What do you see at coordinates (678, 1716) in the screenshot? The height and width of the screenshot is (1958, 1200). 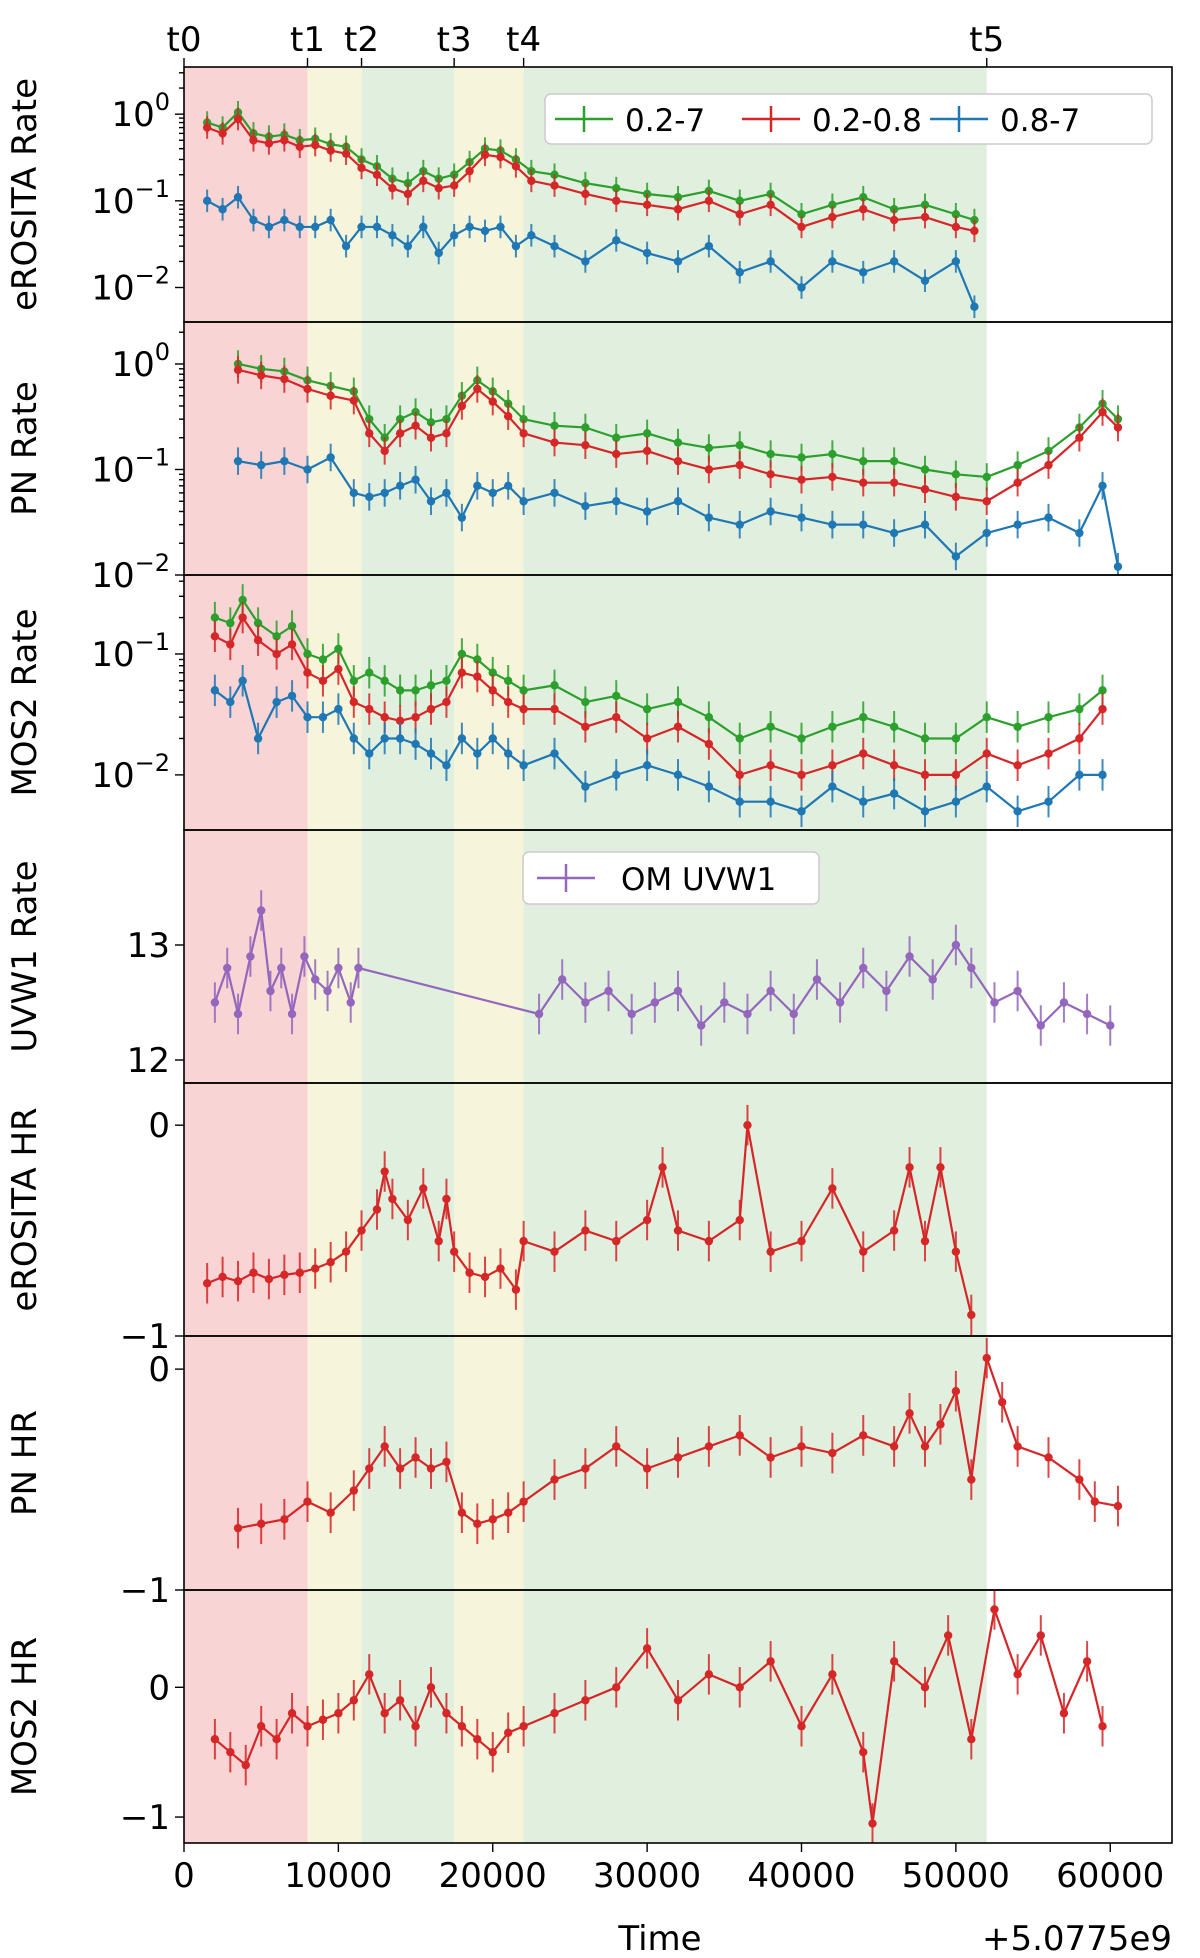 I see `panel-frame-mos2-hr` at bounding box center [678, 1716].